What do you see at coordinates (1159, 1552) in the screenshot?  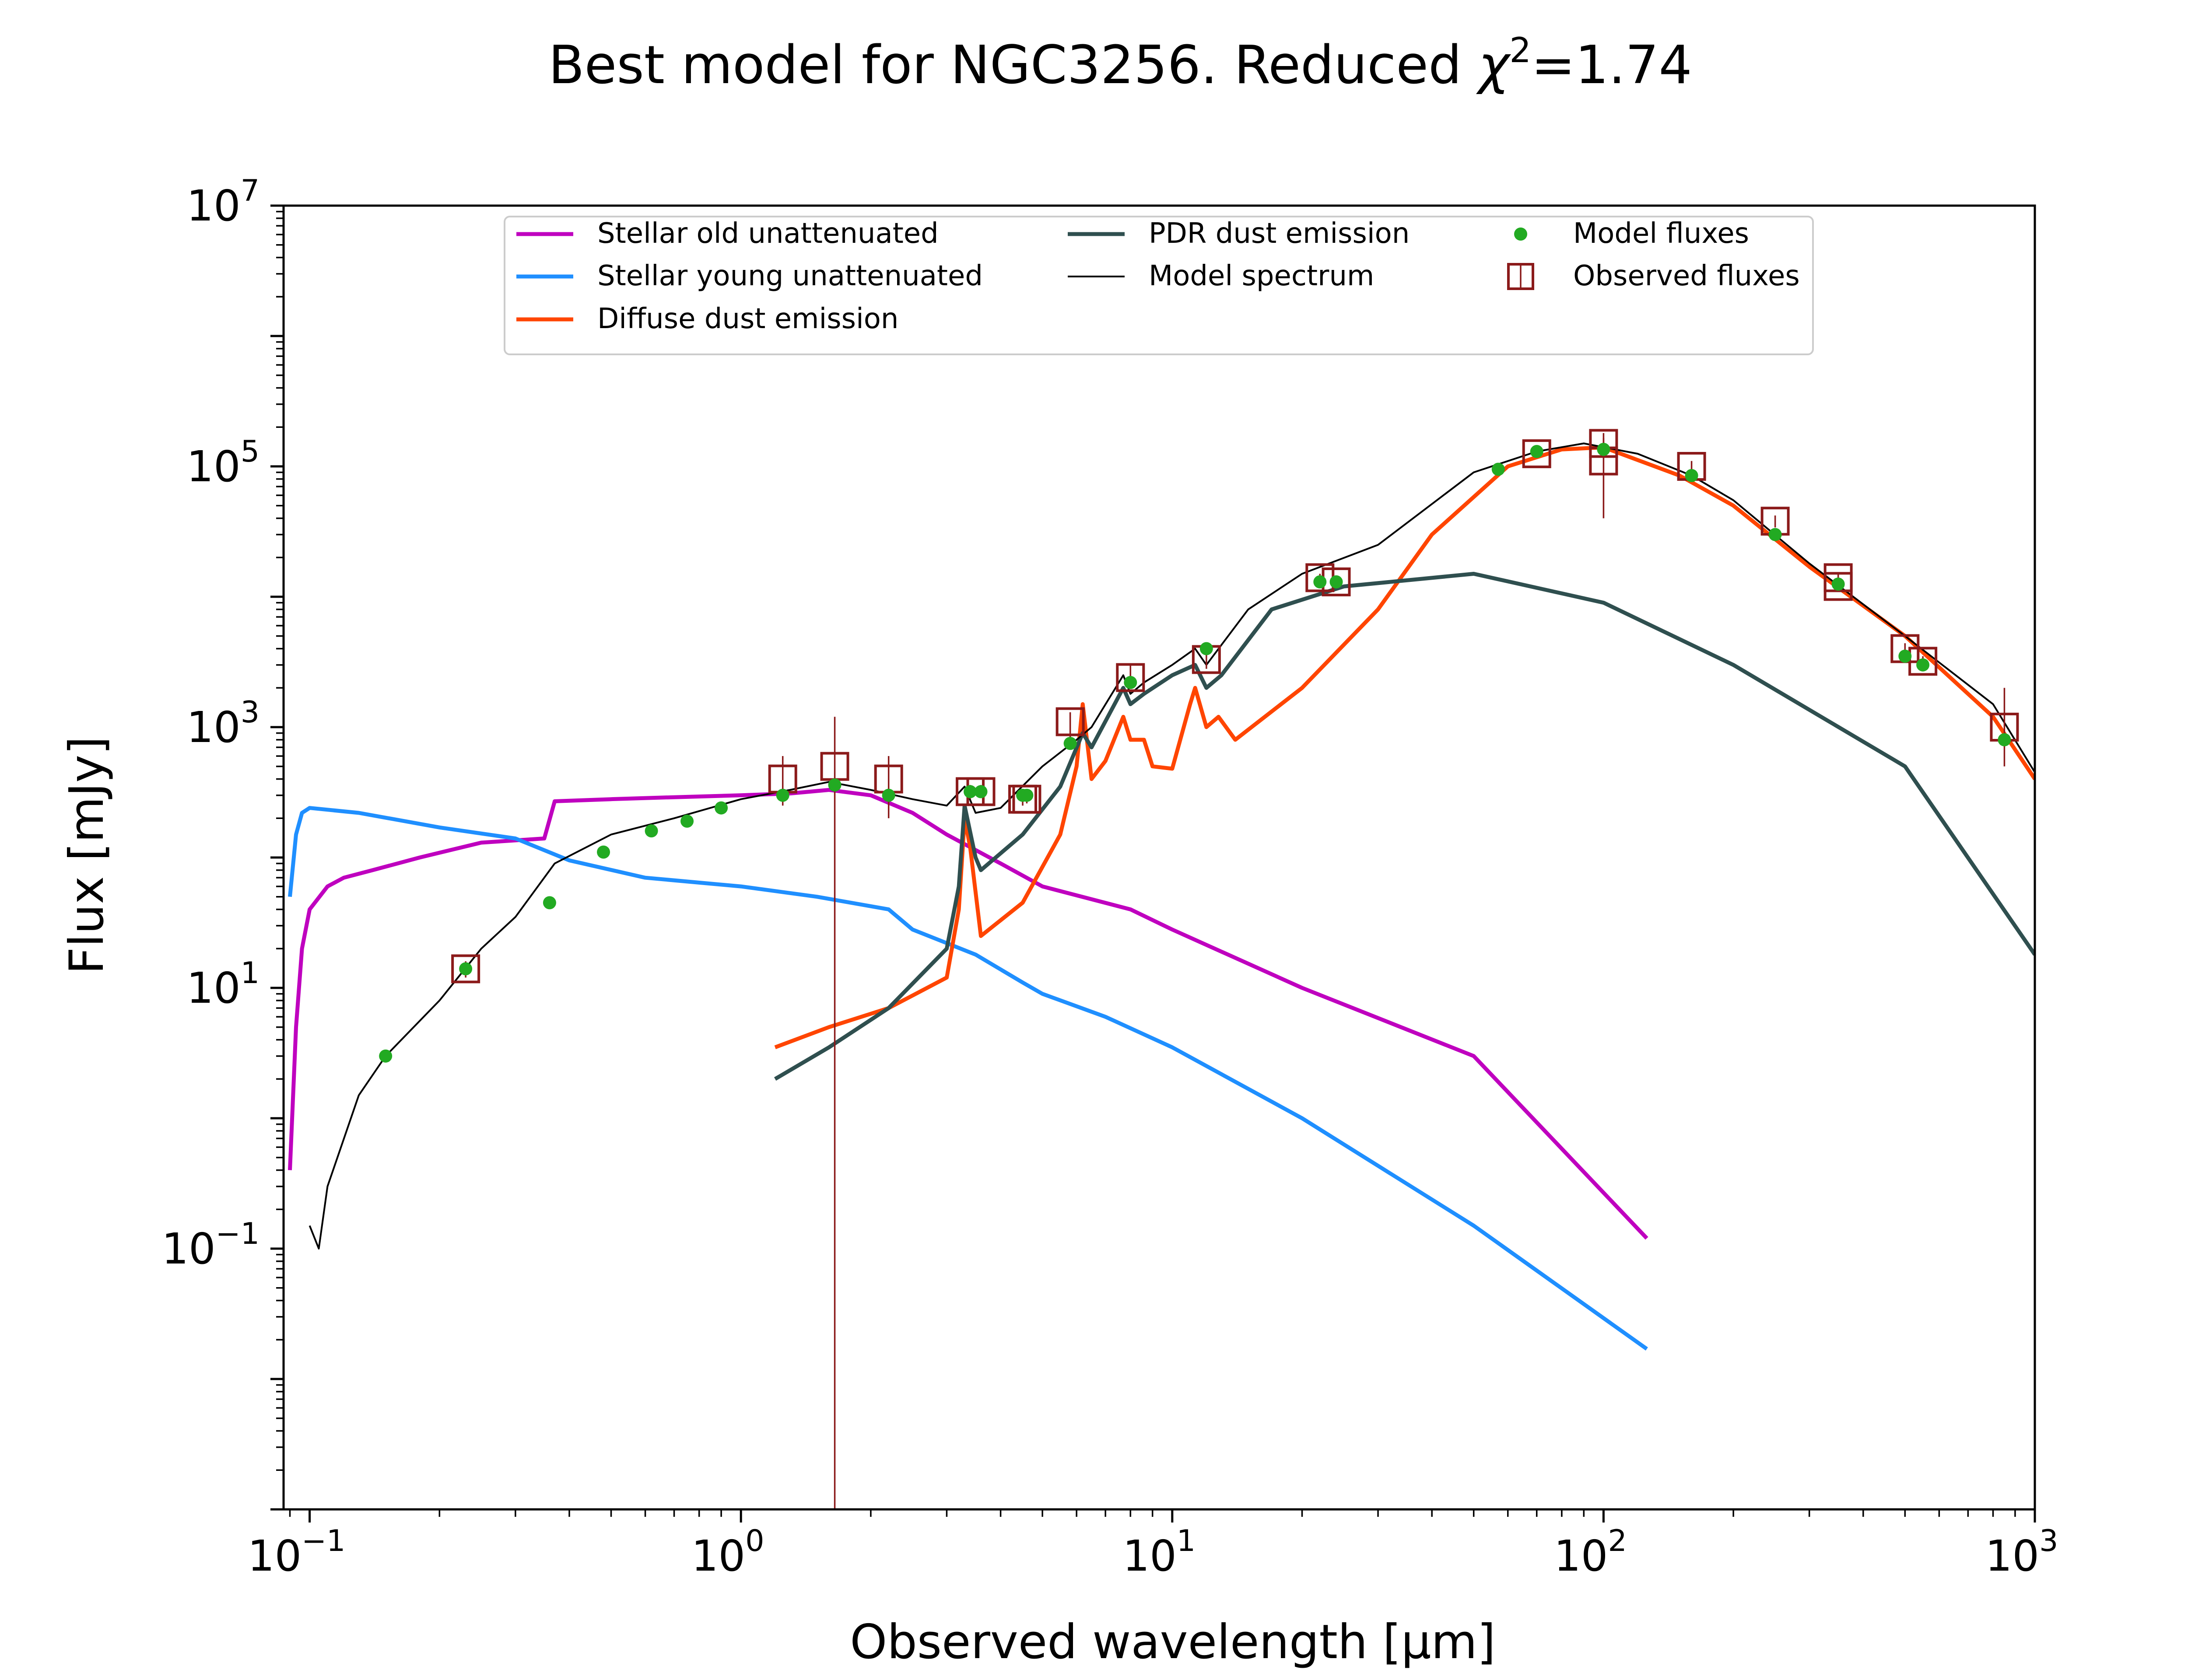 I see `x-tick-label: 10¹` at bounding box center [1159, 1552].